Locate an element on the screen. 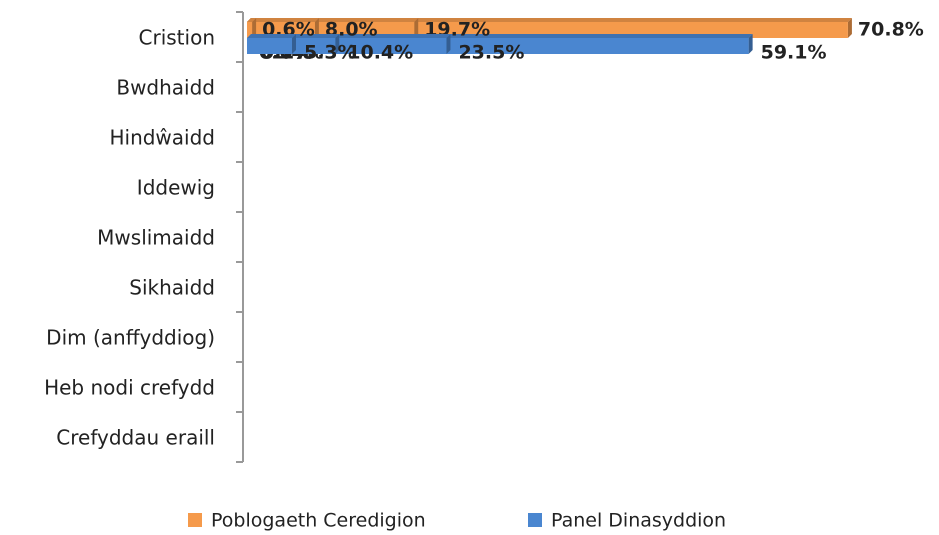  legend-label: Panel Dinasyddion is located at coordinates (638, 521).